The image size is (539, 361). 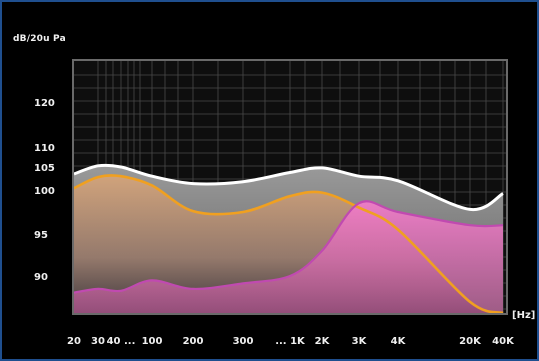 What do you see at coordinates (289, 187) in the screenshot?
I see `white-series-line` at bounding box center [289, 187].